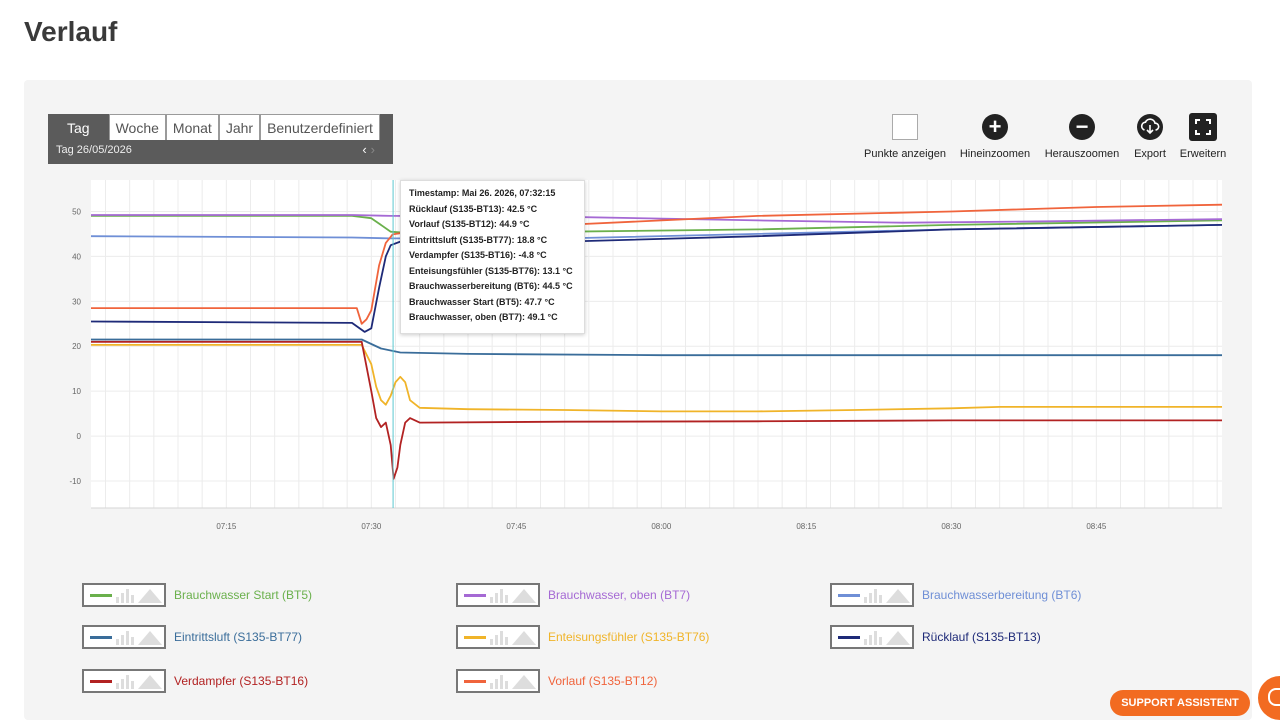  I want to click on legend-item: Brauchwasser, oben (BT7), so click(573, 595).